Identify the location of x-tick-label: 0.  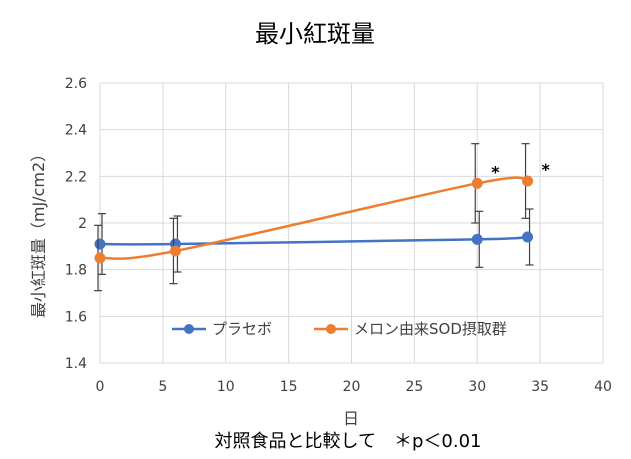
(100, 387).